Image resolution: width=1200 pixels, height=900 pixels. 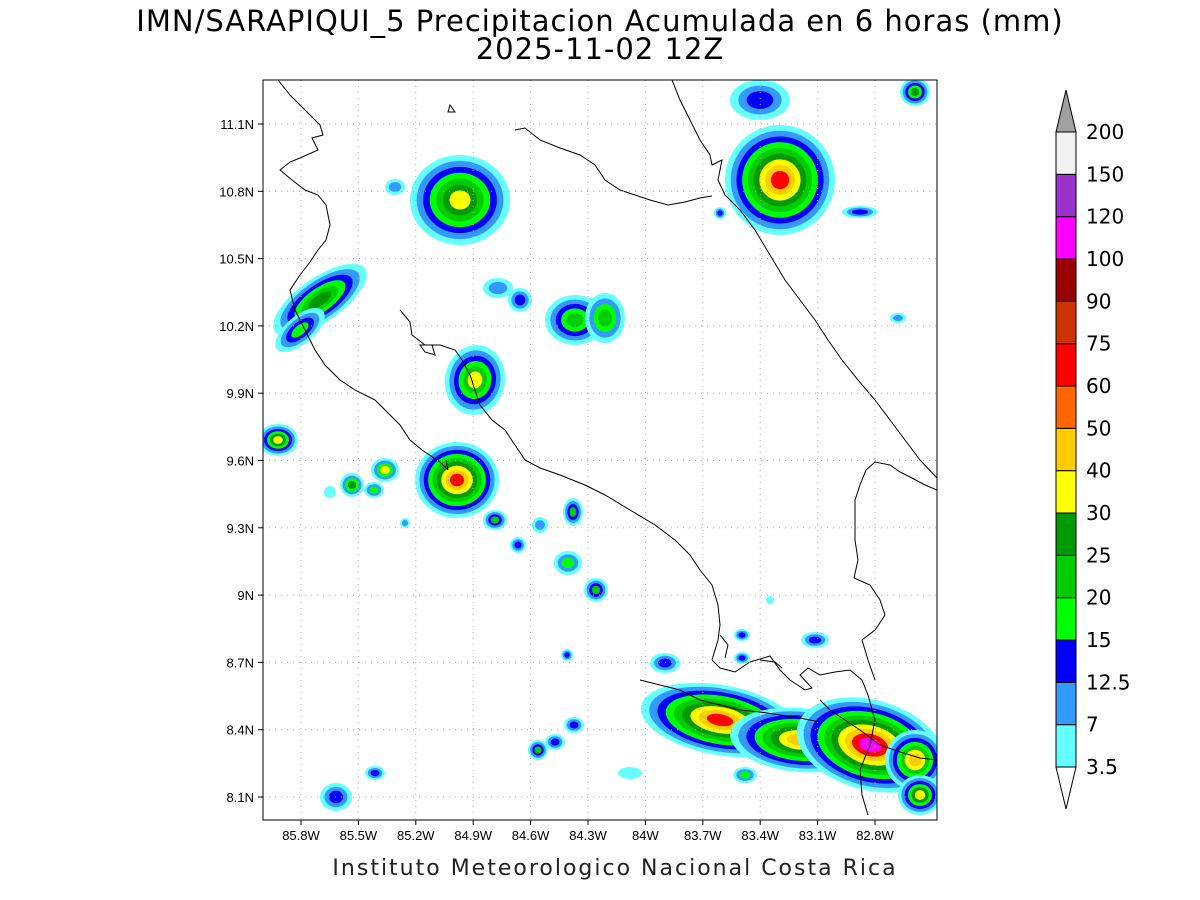 What do you see at coordinates (1092, 725) in the screenshot?
I see `colorbar-level-label: 7` at bounding box center [1092, 725].